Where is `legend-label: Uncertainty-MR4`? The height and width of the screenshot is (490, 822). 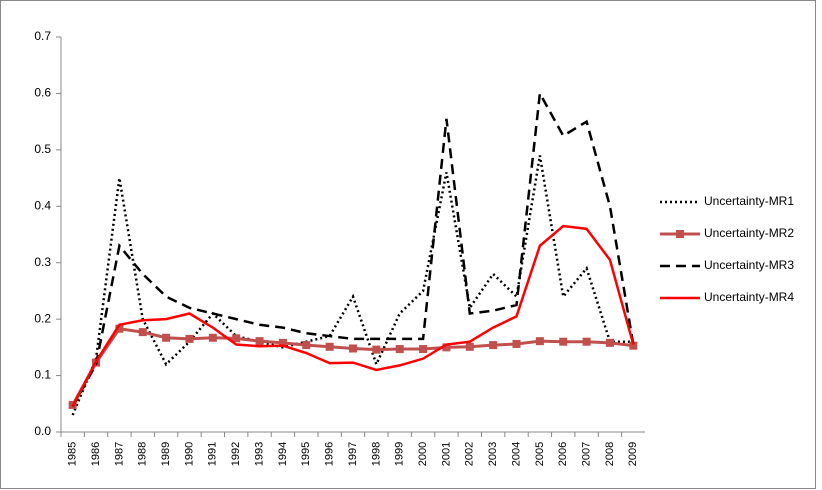 legend-label: Uncertainty-MR4 is located at coordinates (749, 297).